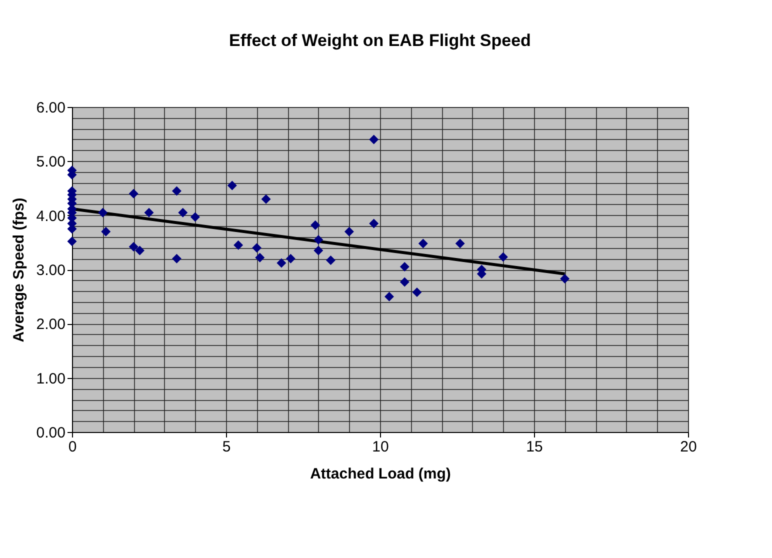 The width and height of the screenshot is (772, 558). I want to click on x-tick-label: 10, so click(380, 447).